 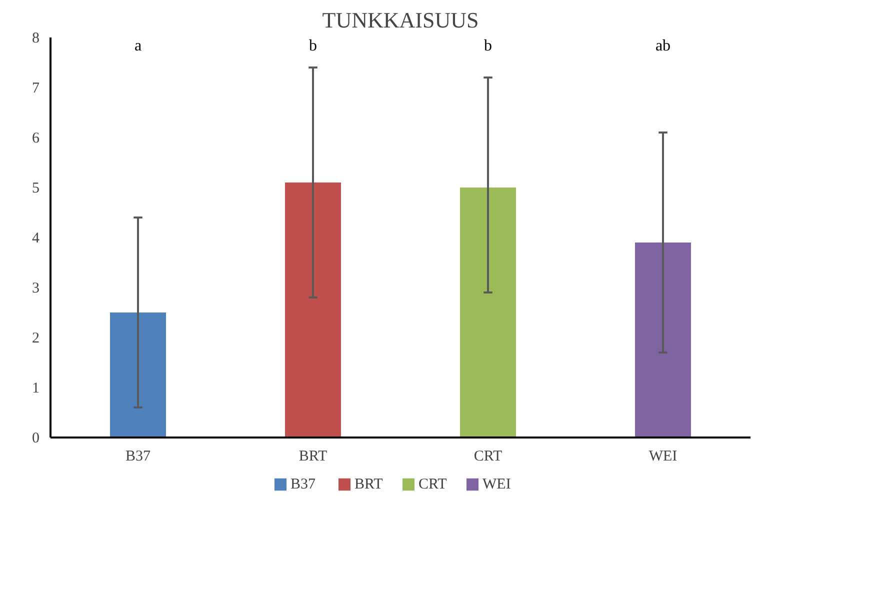 What do you see at coordinates (663, 46) in the screenshot?
I see `annotation: ab` at bounding box center [663, 46].